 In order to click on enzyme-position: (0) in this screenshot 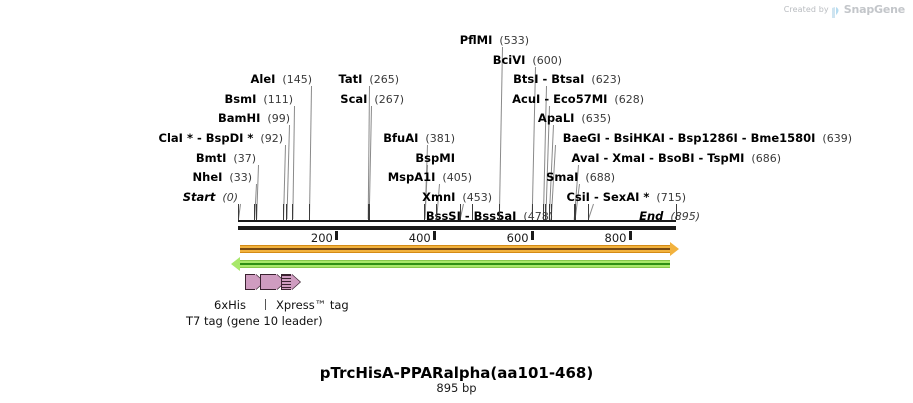, I will do `click(226, 197)`.